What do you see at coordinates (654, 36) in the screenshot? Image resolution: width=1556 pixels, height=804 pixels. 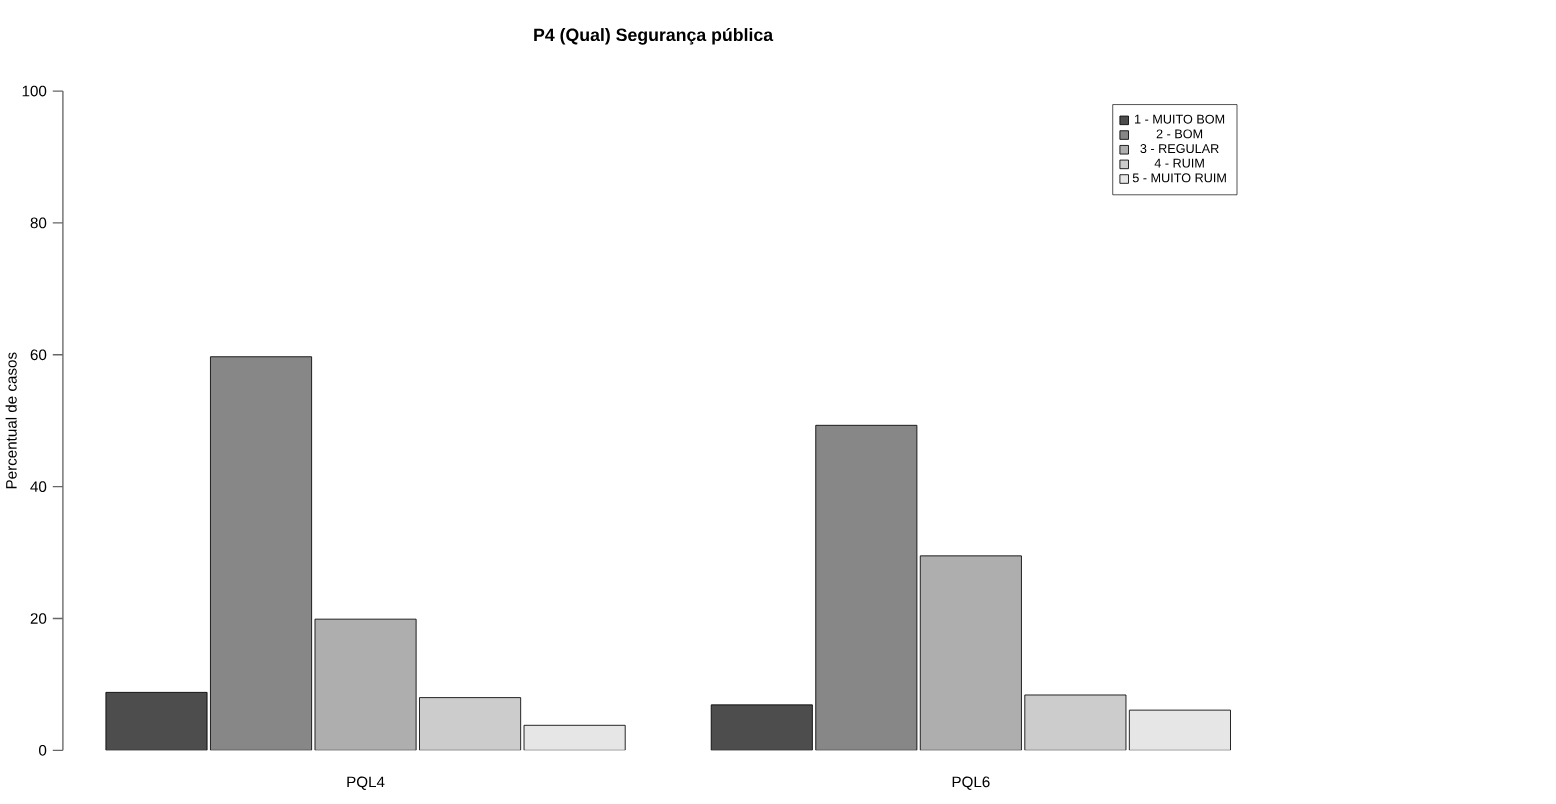 I see `chart-title: P4 (Qual) Segurança pública` at bounding box center [654, 36].